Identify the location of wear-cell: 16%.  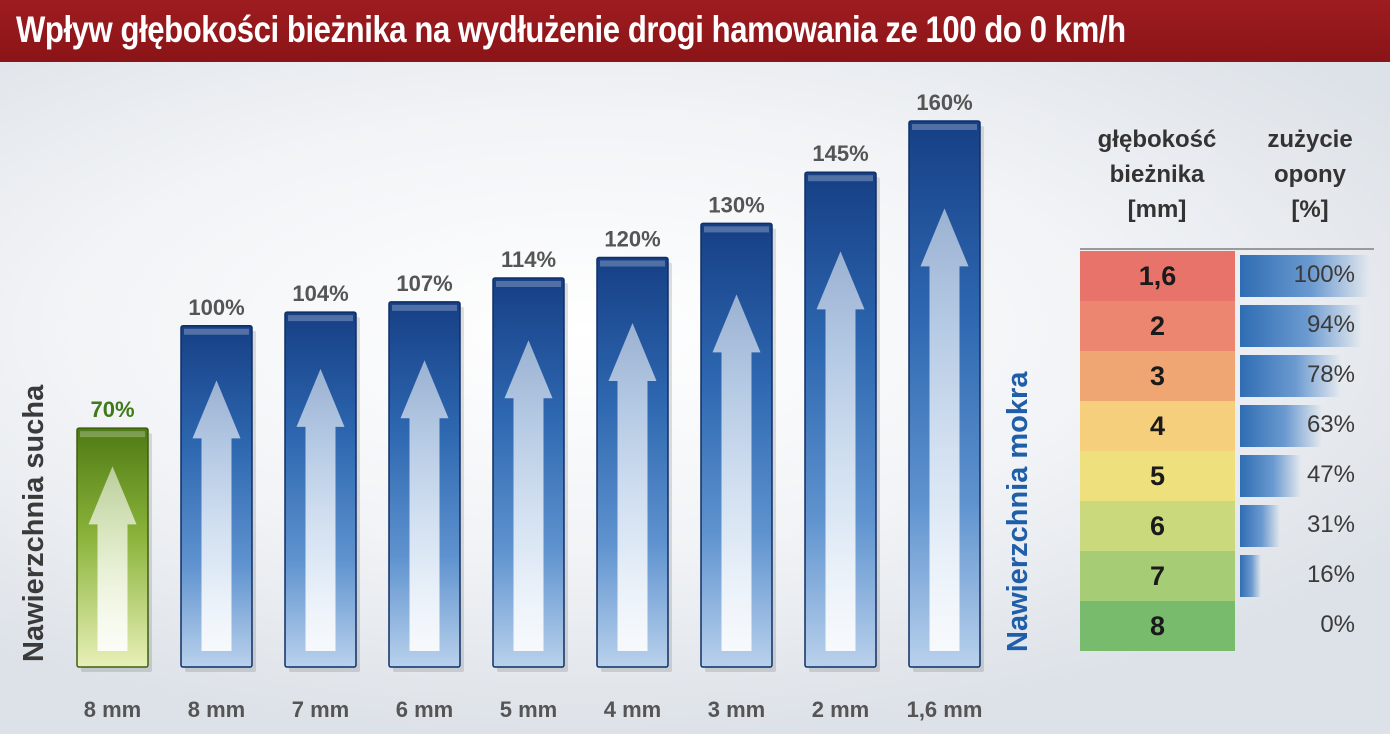
(1307, 576).